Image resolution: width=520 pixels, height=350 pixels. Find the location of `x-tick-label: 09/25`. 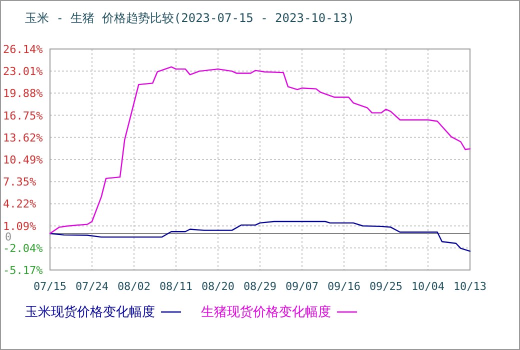

x-tick-label: 09/25 is located at coordinates (386, 286).